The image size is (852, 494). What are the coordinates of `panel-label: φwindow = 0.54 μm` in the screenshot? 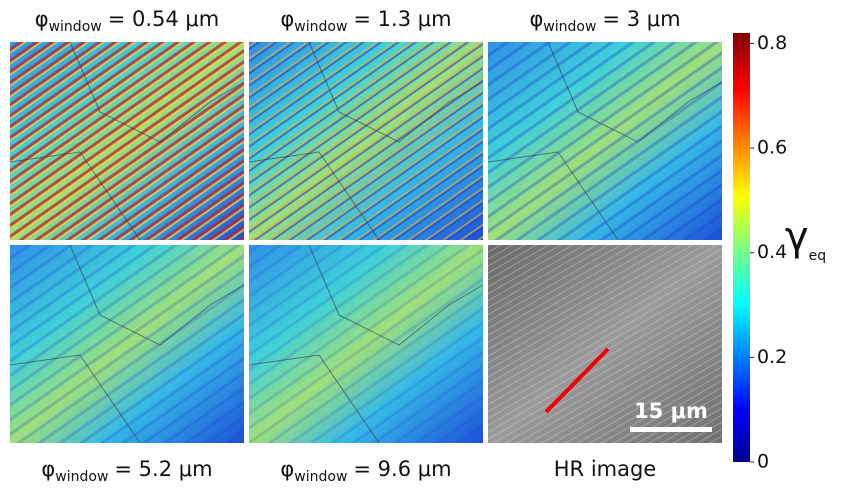 It's located at (127, 21).